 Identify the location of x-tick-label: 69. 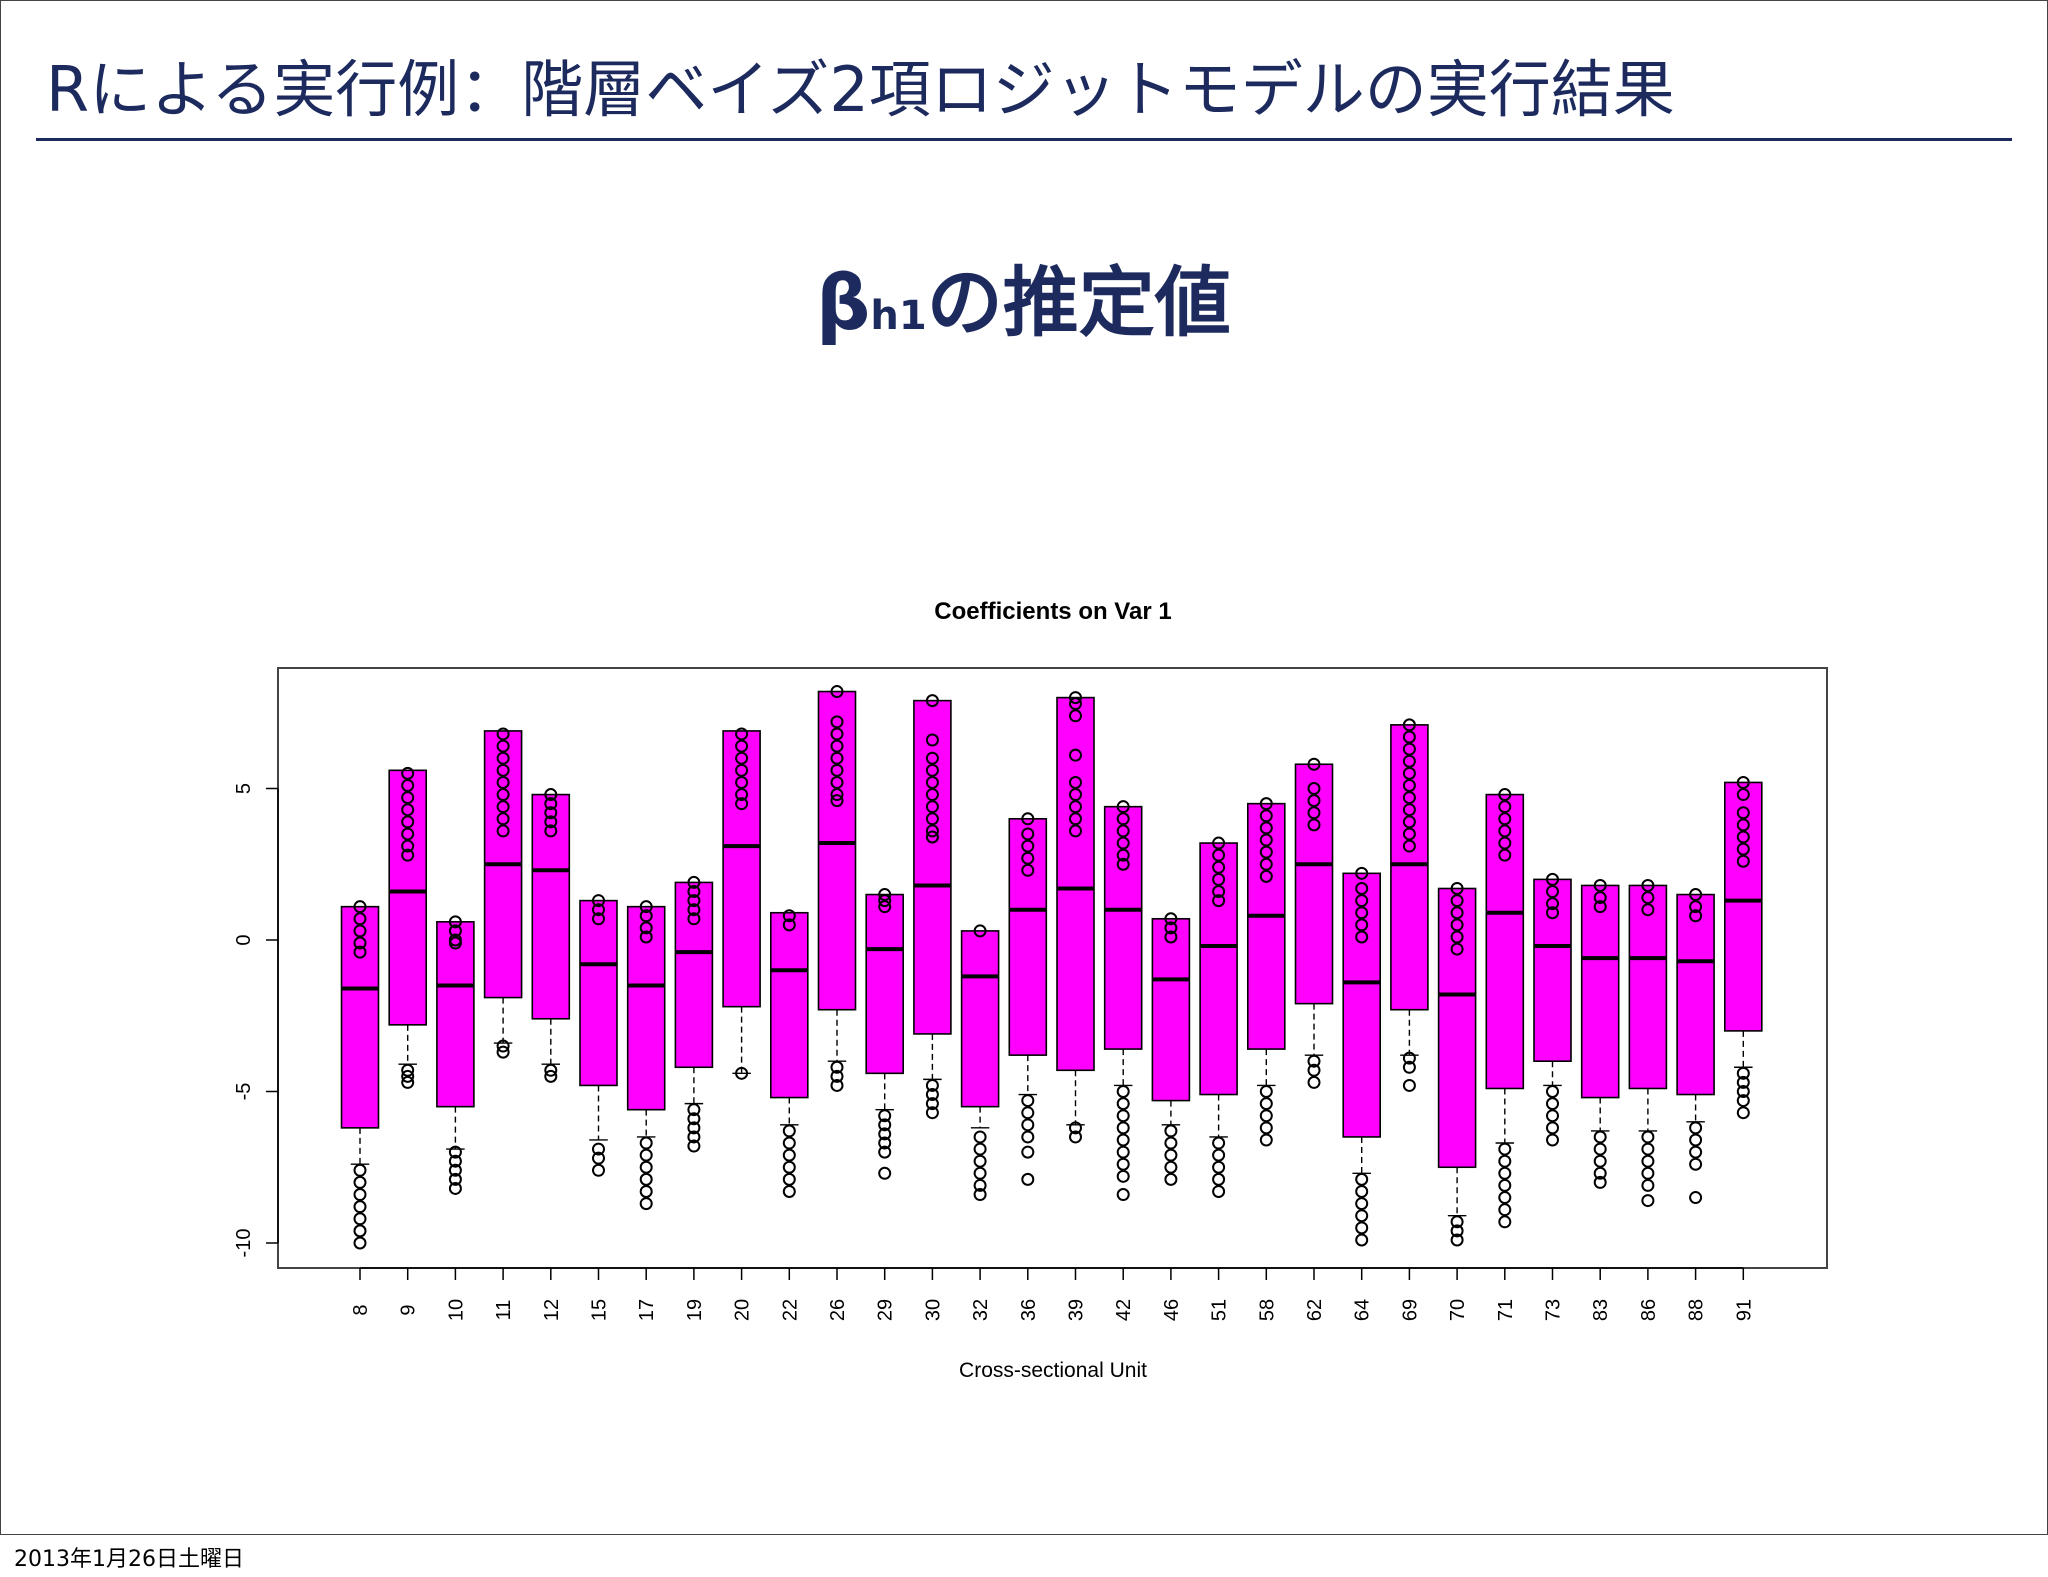
(1410, 1310).